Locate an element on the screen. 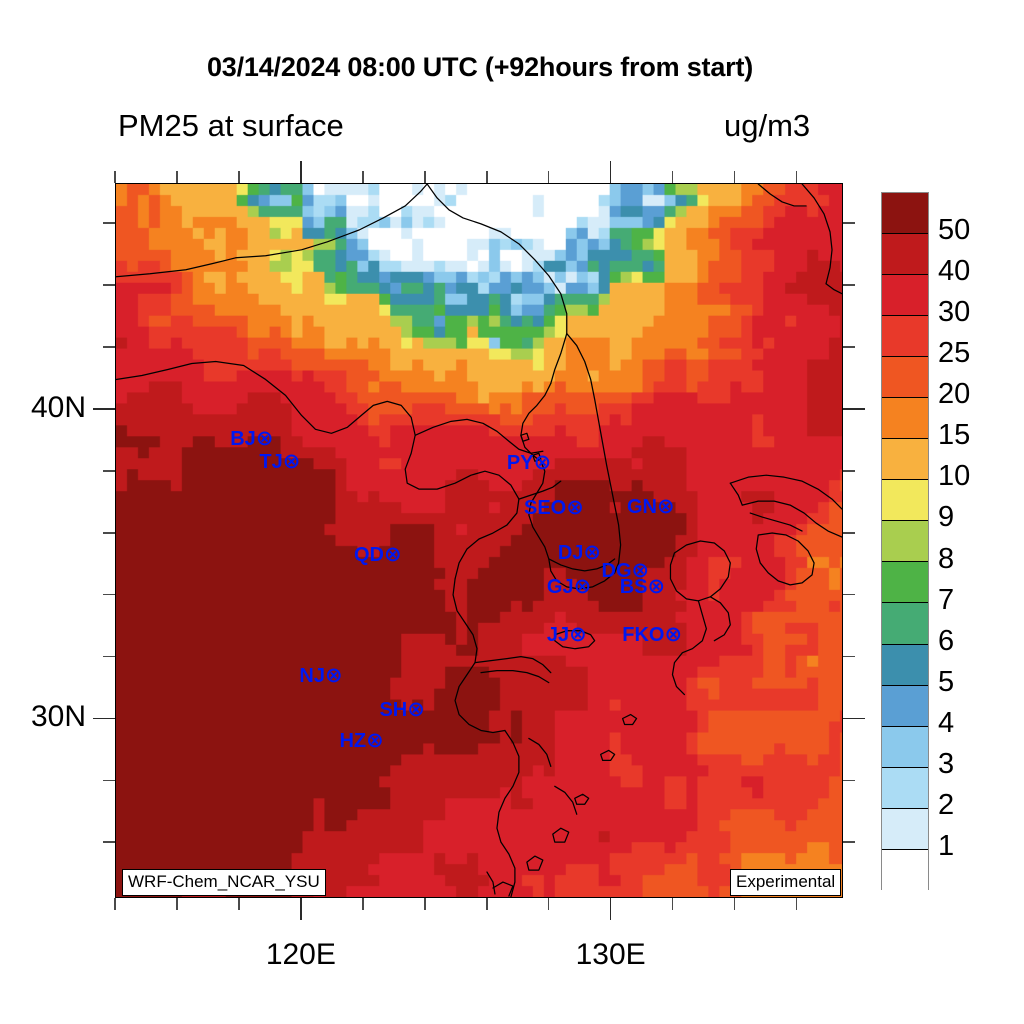 The height and width of the screenshot is (1024, 1024). city-marker-dj: DJ⊗ is located at coordinates (579, 552).